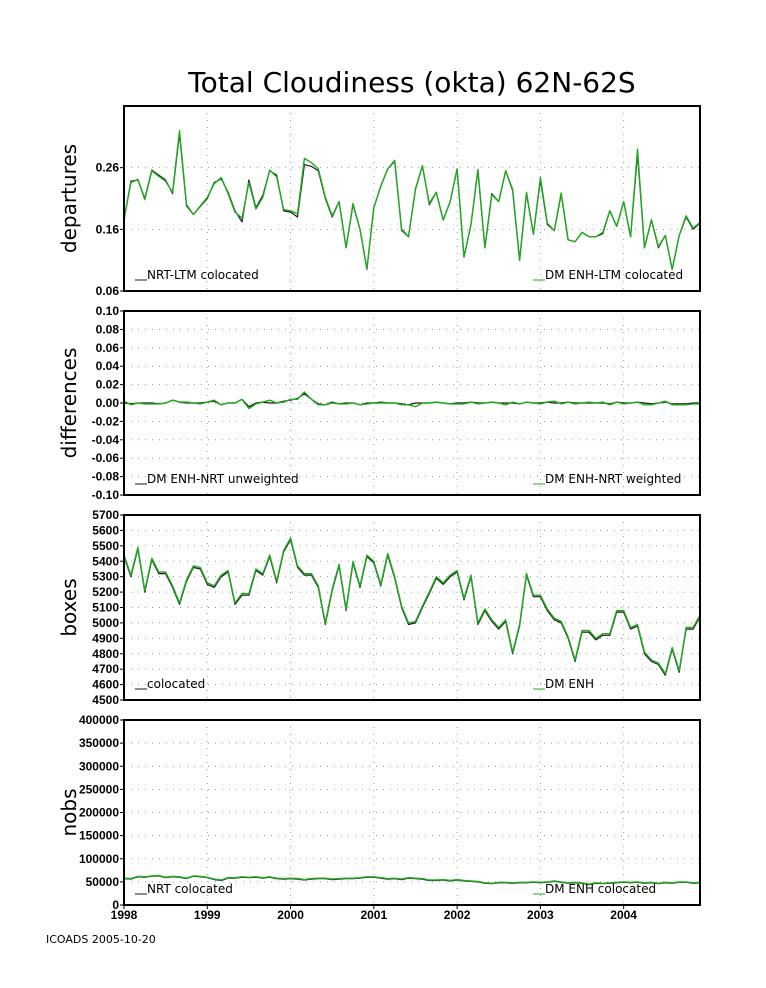 The width and height of the screenshot is (766, 988). What do you see at coordinates (105, 638) in the screenshot?
I see `y-tick-label: 4900` at bounding box center [105, 638].